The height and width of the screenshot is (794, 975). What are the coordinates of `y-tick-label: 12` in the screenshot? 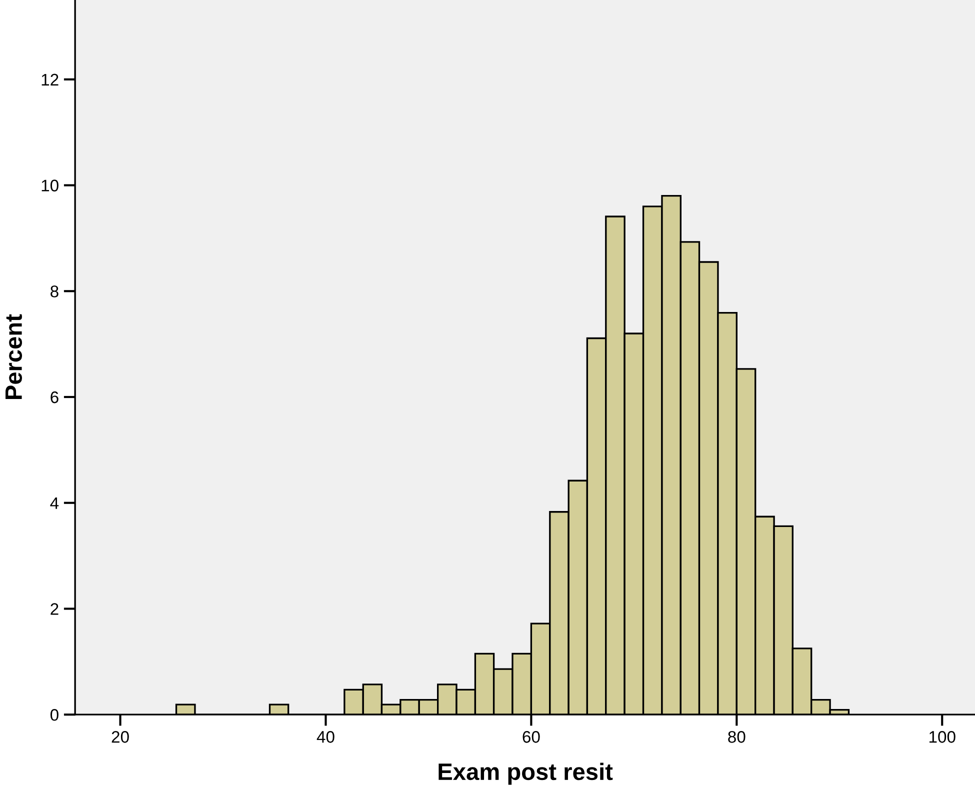 It's located at (50, 80).